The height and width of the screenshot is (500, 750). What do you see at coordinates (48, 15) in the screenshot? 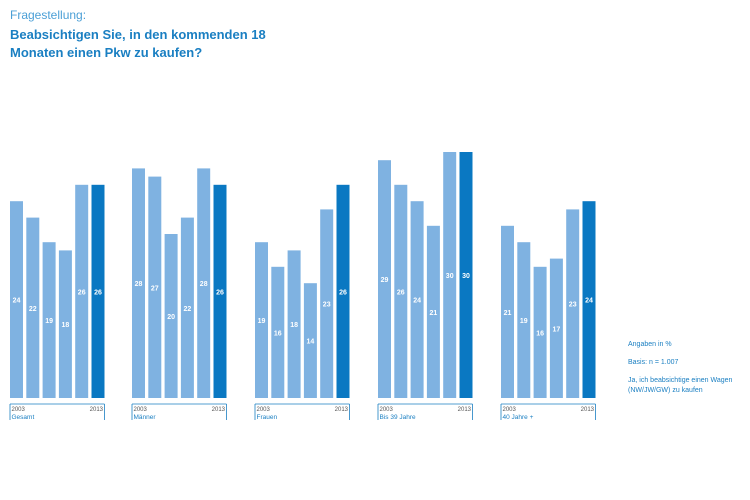
I see `kicker-label: Fragestellung:` at bounding box center [48, 15].